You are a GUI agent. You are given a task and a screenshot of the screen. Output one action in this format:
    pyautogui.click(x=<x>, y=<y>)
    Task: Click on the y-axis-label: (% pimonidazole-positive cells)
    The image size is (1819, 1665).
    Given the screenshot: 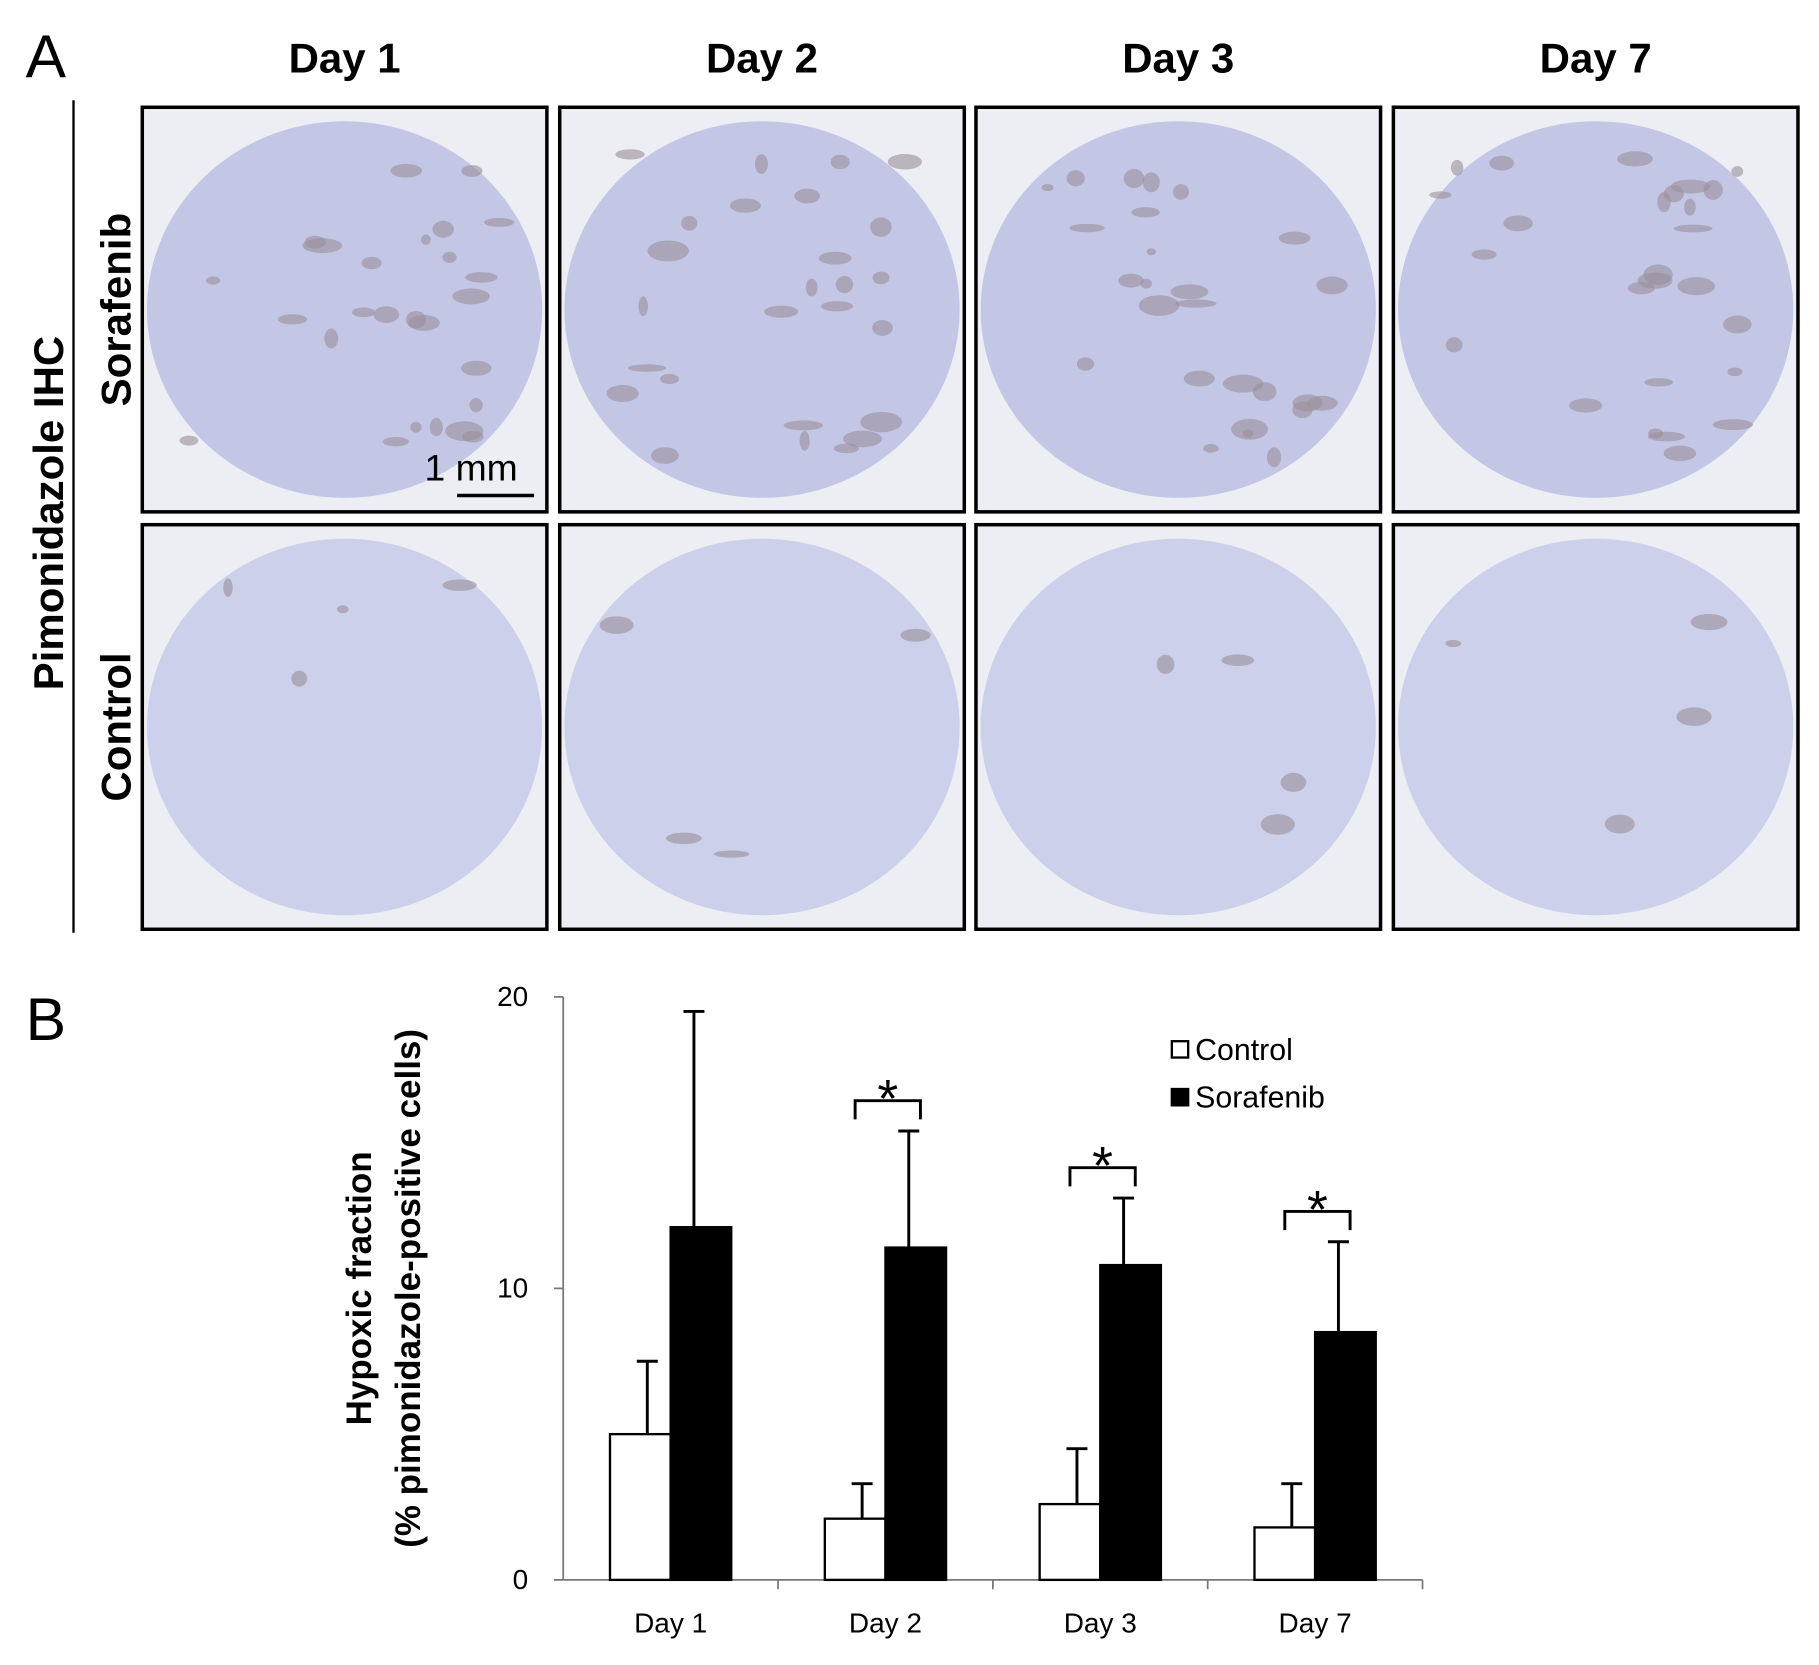 What is the action you would take?
    pyautogui.click(x=408, y=1288)
    